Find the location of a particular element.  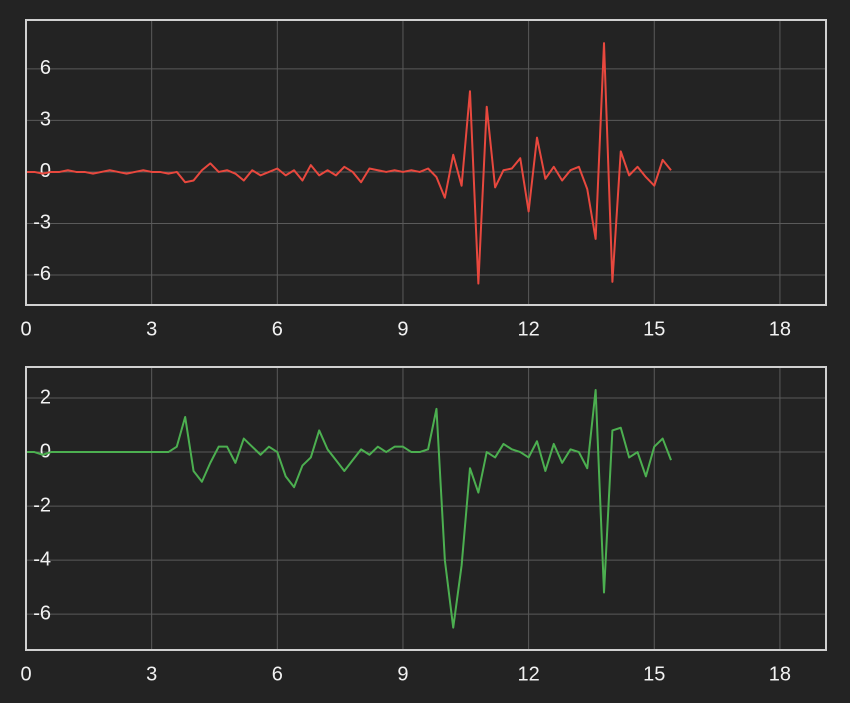

y-tick-label: 2 is located at coordinates (45, 397).